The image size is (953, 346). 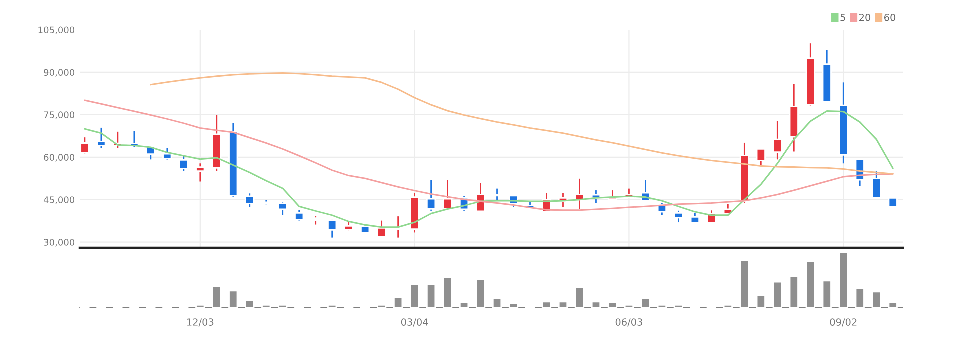 What do you see at coordinates (843, 322) in the screenshot?
I see `x-tick-label: 09/02` at bounding box center [843, 322].